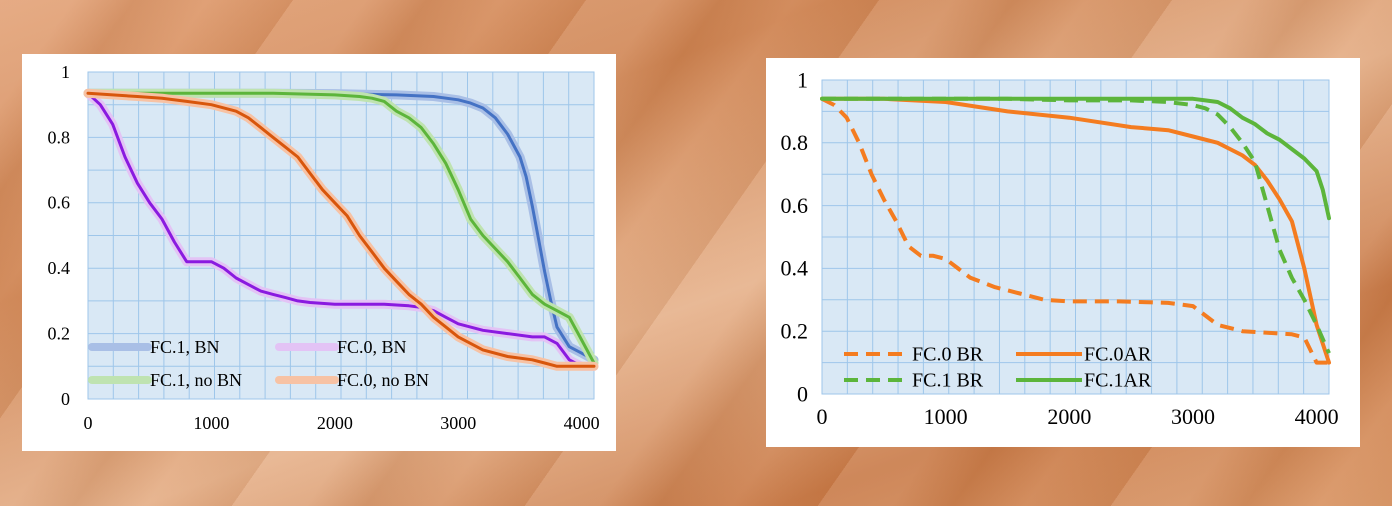  Describe the element at coordinates (998, 368) in the screenshot. I see `legend: FC.0 BR FC.0AR FC.1 BR FC.1AR` at that location.